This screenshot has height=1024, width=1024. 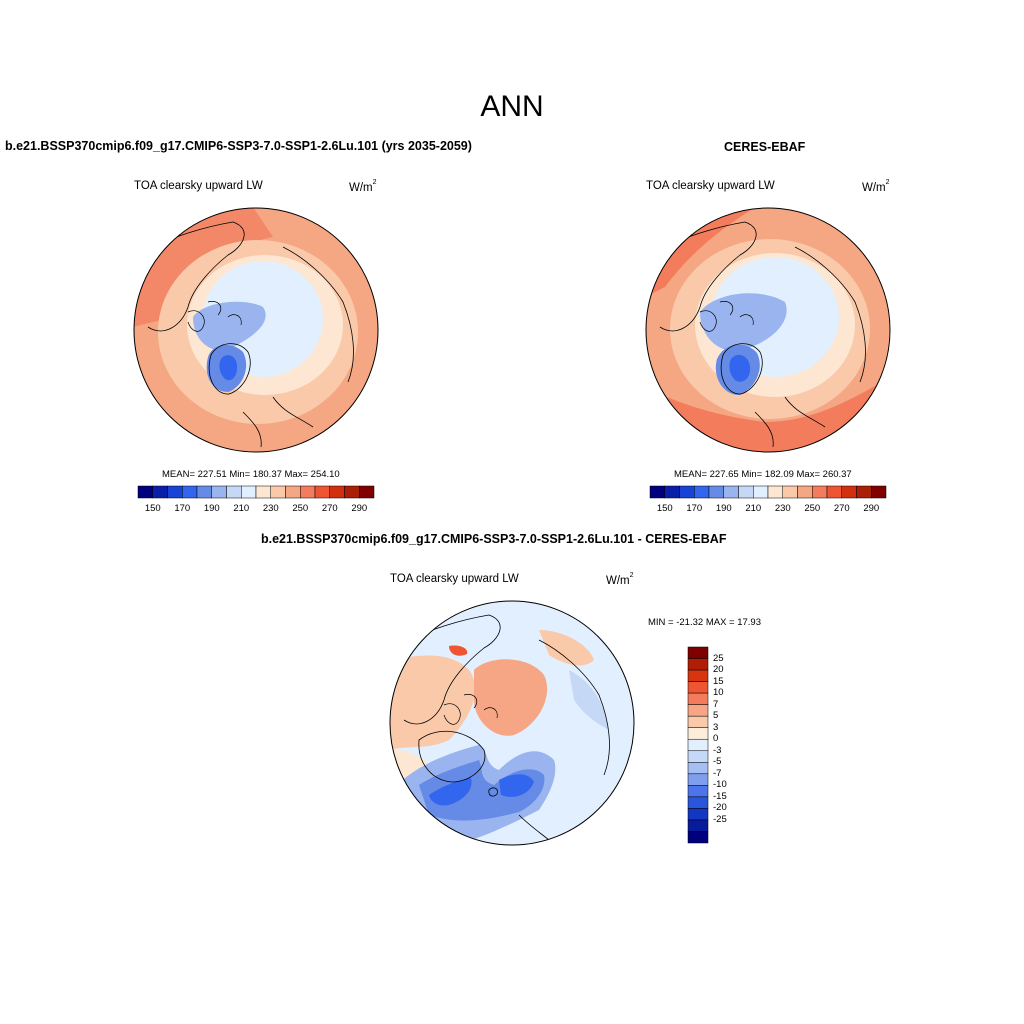 I want to click on colorbar-tick-label: -7, so click(x=717, y=773).